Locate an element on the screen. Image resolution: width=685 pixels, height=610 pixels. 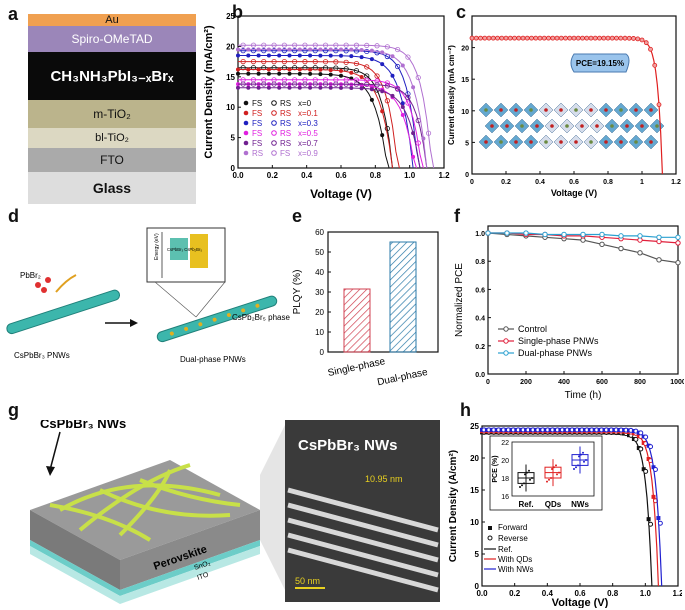
perovskite-side-right is located at coordinates (190, 550).